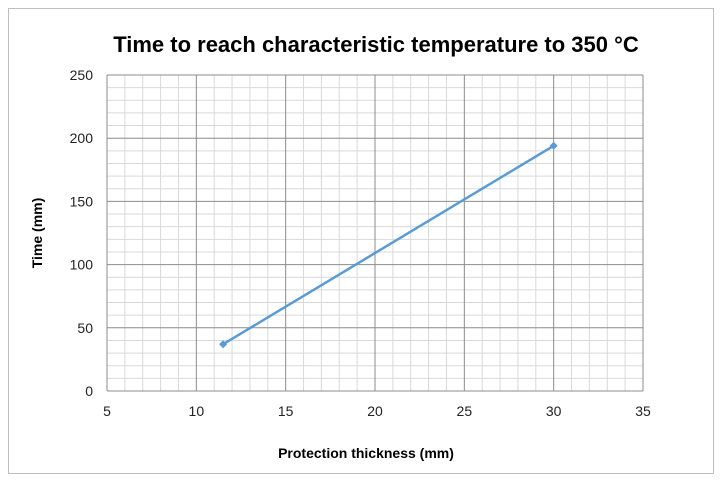 This screenshot has height=482, width=722. What do you see at coordinates (37, 233) in the screenshot?
I see `y-axis-title: Time (mm)` at bounding box center [37, 233].